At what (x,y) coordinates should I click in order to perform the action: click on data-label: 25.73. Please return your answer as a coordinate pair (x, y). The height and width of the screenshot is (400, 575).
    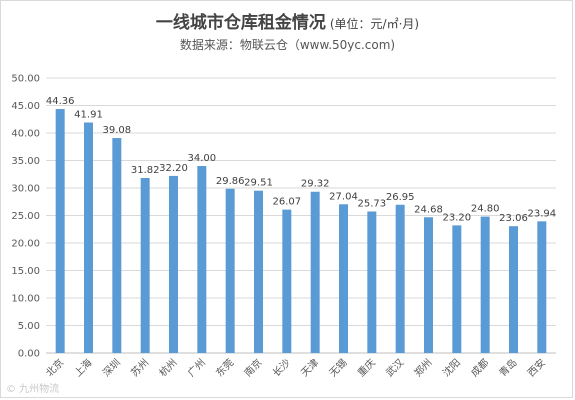
    Looking at the image, I should click on (372, 203).